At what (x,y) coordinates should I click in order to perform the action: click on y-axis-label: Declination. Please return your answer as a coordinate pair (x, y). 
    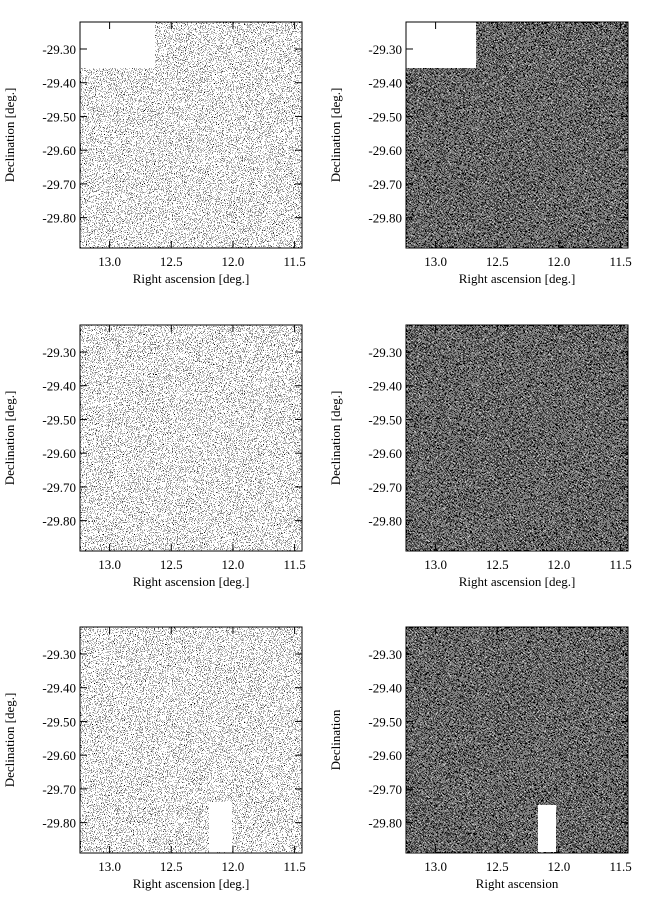
    Looking at the image, I should click on (335, 739).